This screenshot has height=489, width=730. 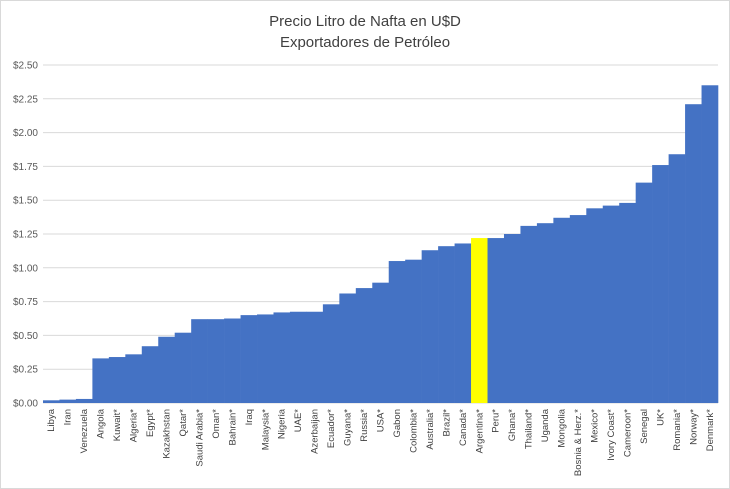 I want to click on x-tick-label: Ivory Coast*, so click(x=611, y=435).